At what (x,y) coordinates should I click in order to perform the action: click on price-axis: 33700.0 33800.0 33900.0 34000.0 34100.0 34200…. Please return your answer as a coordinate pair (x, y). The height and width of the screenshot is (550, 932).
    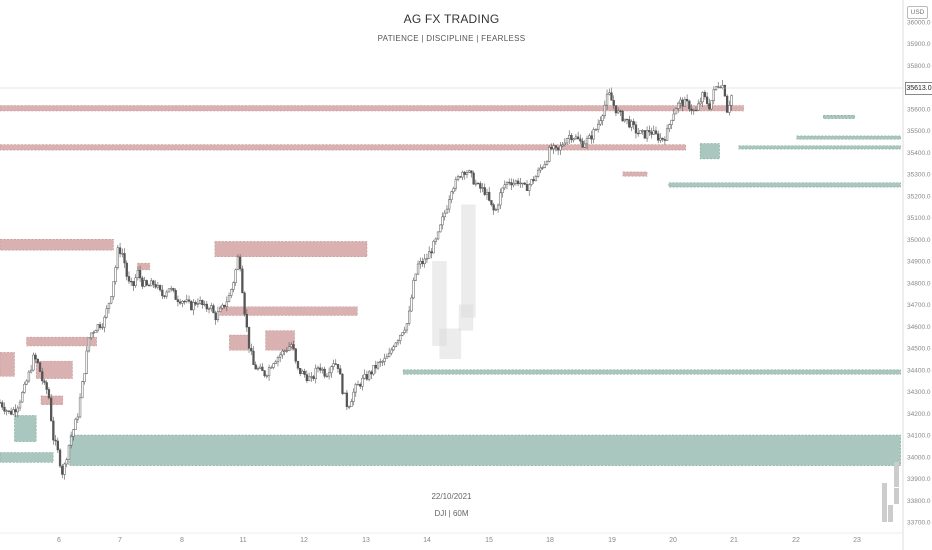
    Looking at the image, I should click on (919, 272).